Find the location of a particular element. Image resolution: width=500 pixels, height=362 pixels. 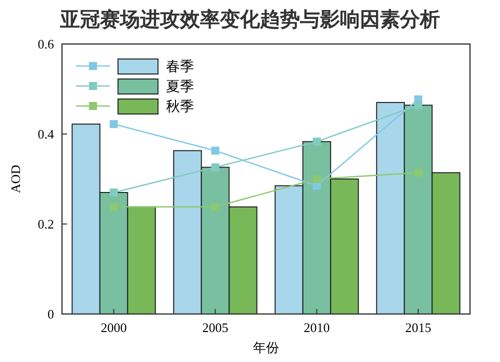

y-tick-label: 0.6 is located at coordinates (46, 44).